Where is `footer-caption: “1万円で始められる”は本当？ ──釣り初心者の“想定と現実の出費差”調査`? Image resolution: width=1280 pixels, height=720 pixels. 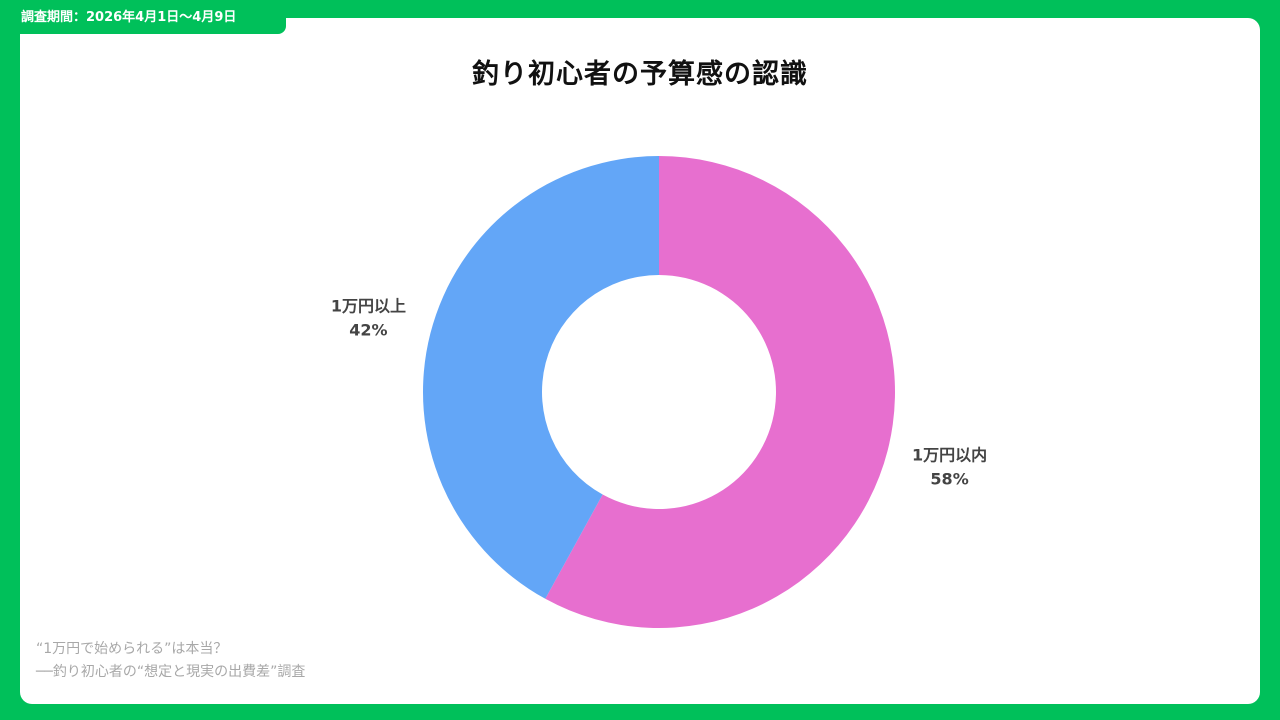
footer-caption: “1万円で始められる”は本当？ ──釣り初心者の“想定と現実の出費差”調査 is located at coordinates (170, 661).